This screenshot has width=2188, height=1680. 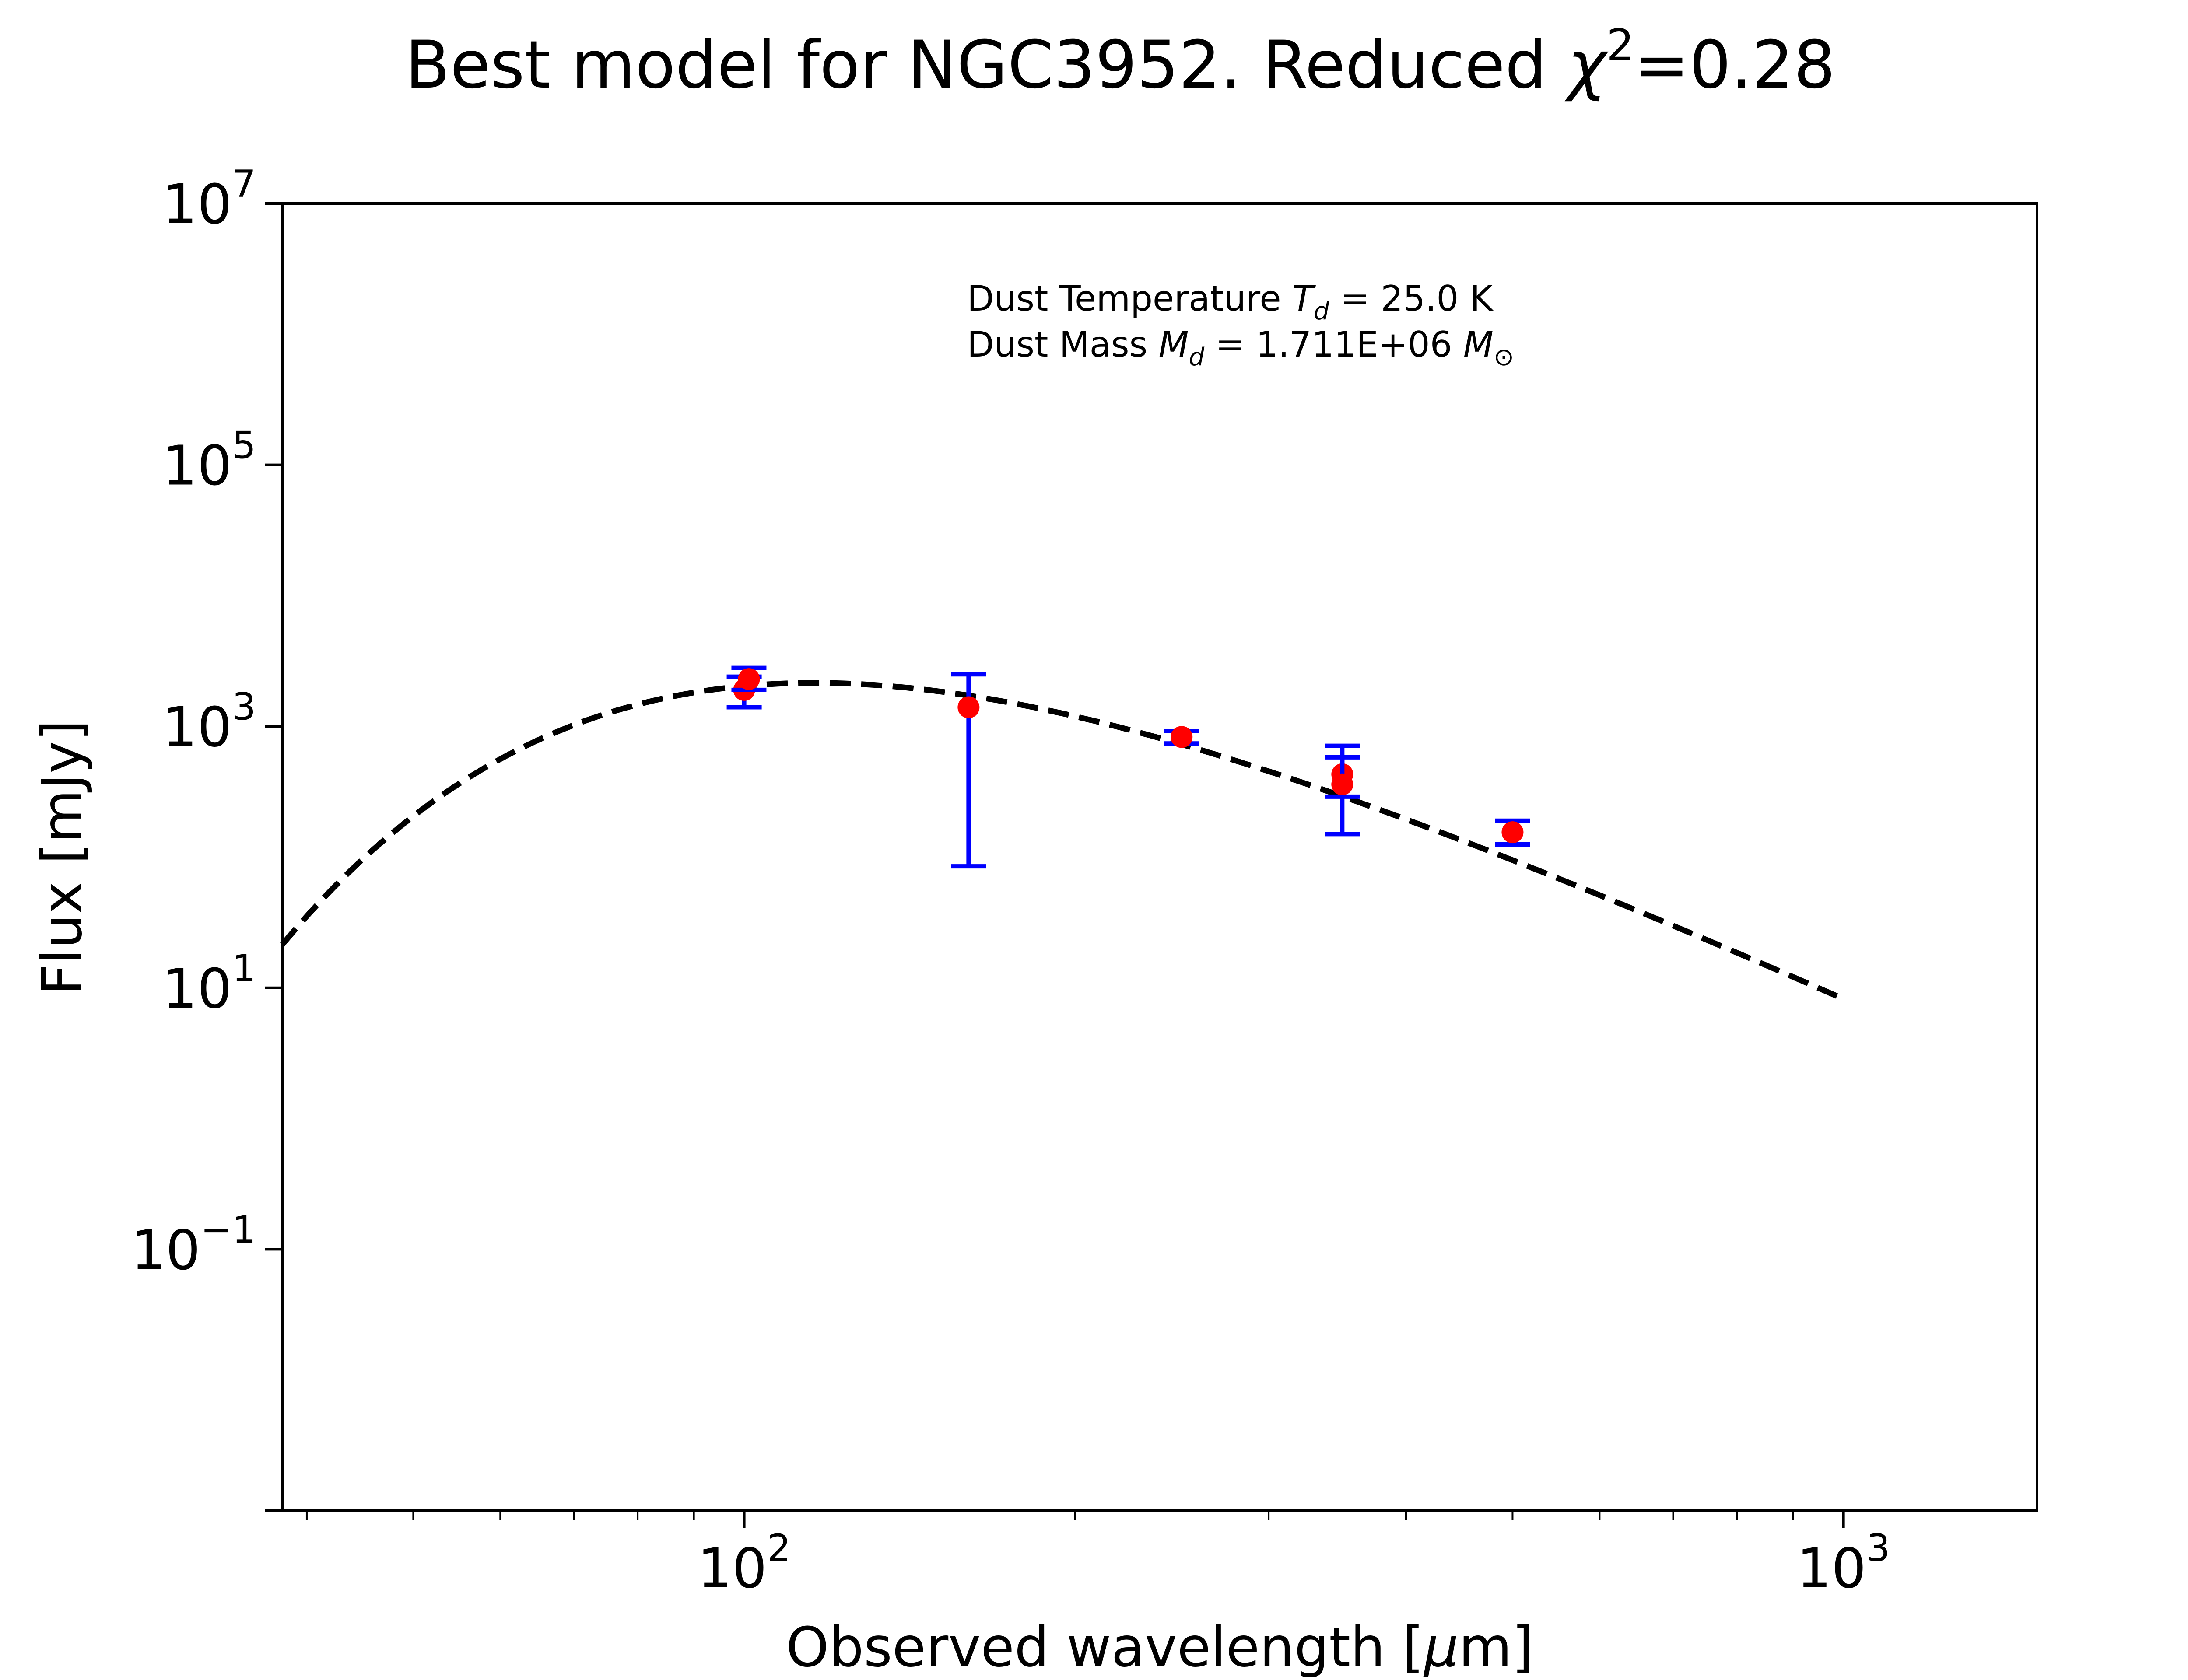 What do you see at coordinates (1844, 1563) in the screenshot?
I see `x-tick-label: 10³` at bounding box center [1844, 1563].